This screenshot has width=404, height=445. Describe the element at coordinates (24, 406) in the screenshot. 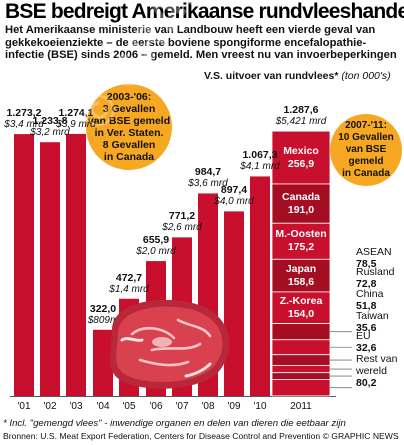

I see `x-tick-label: '01` at that location.